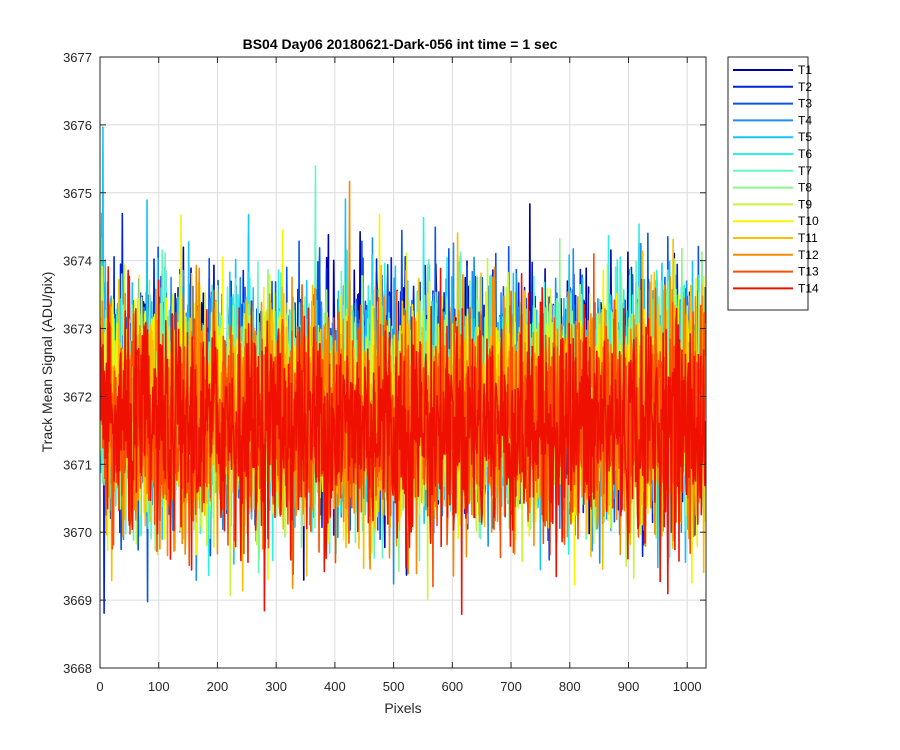  What do you see at coordinates (629, 686) in the screenshot?
I see `x-tick-label: 900` at bounding box center [629, 686].